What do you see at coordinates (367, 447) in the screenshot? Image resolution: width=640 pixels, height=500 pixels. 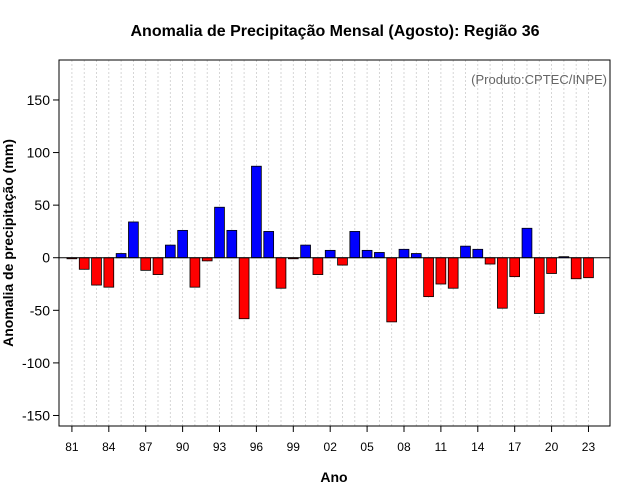 I see `x-tick-label: 05` at bounding box center [367, 447].